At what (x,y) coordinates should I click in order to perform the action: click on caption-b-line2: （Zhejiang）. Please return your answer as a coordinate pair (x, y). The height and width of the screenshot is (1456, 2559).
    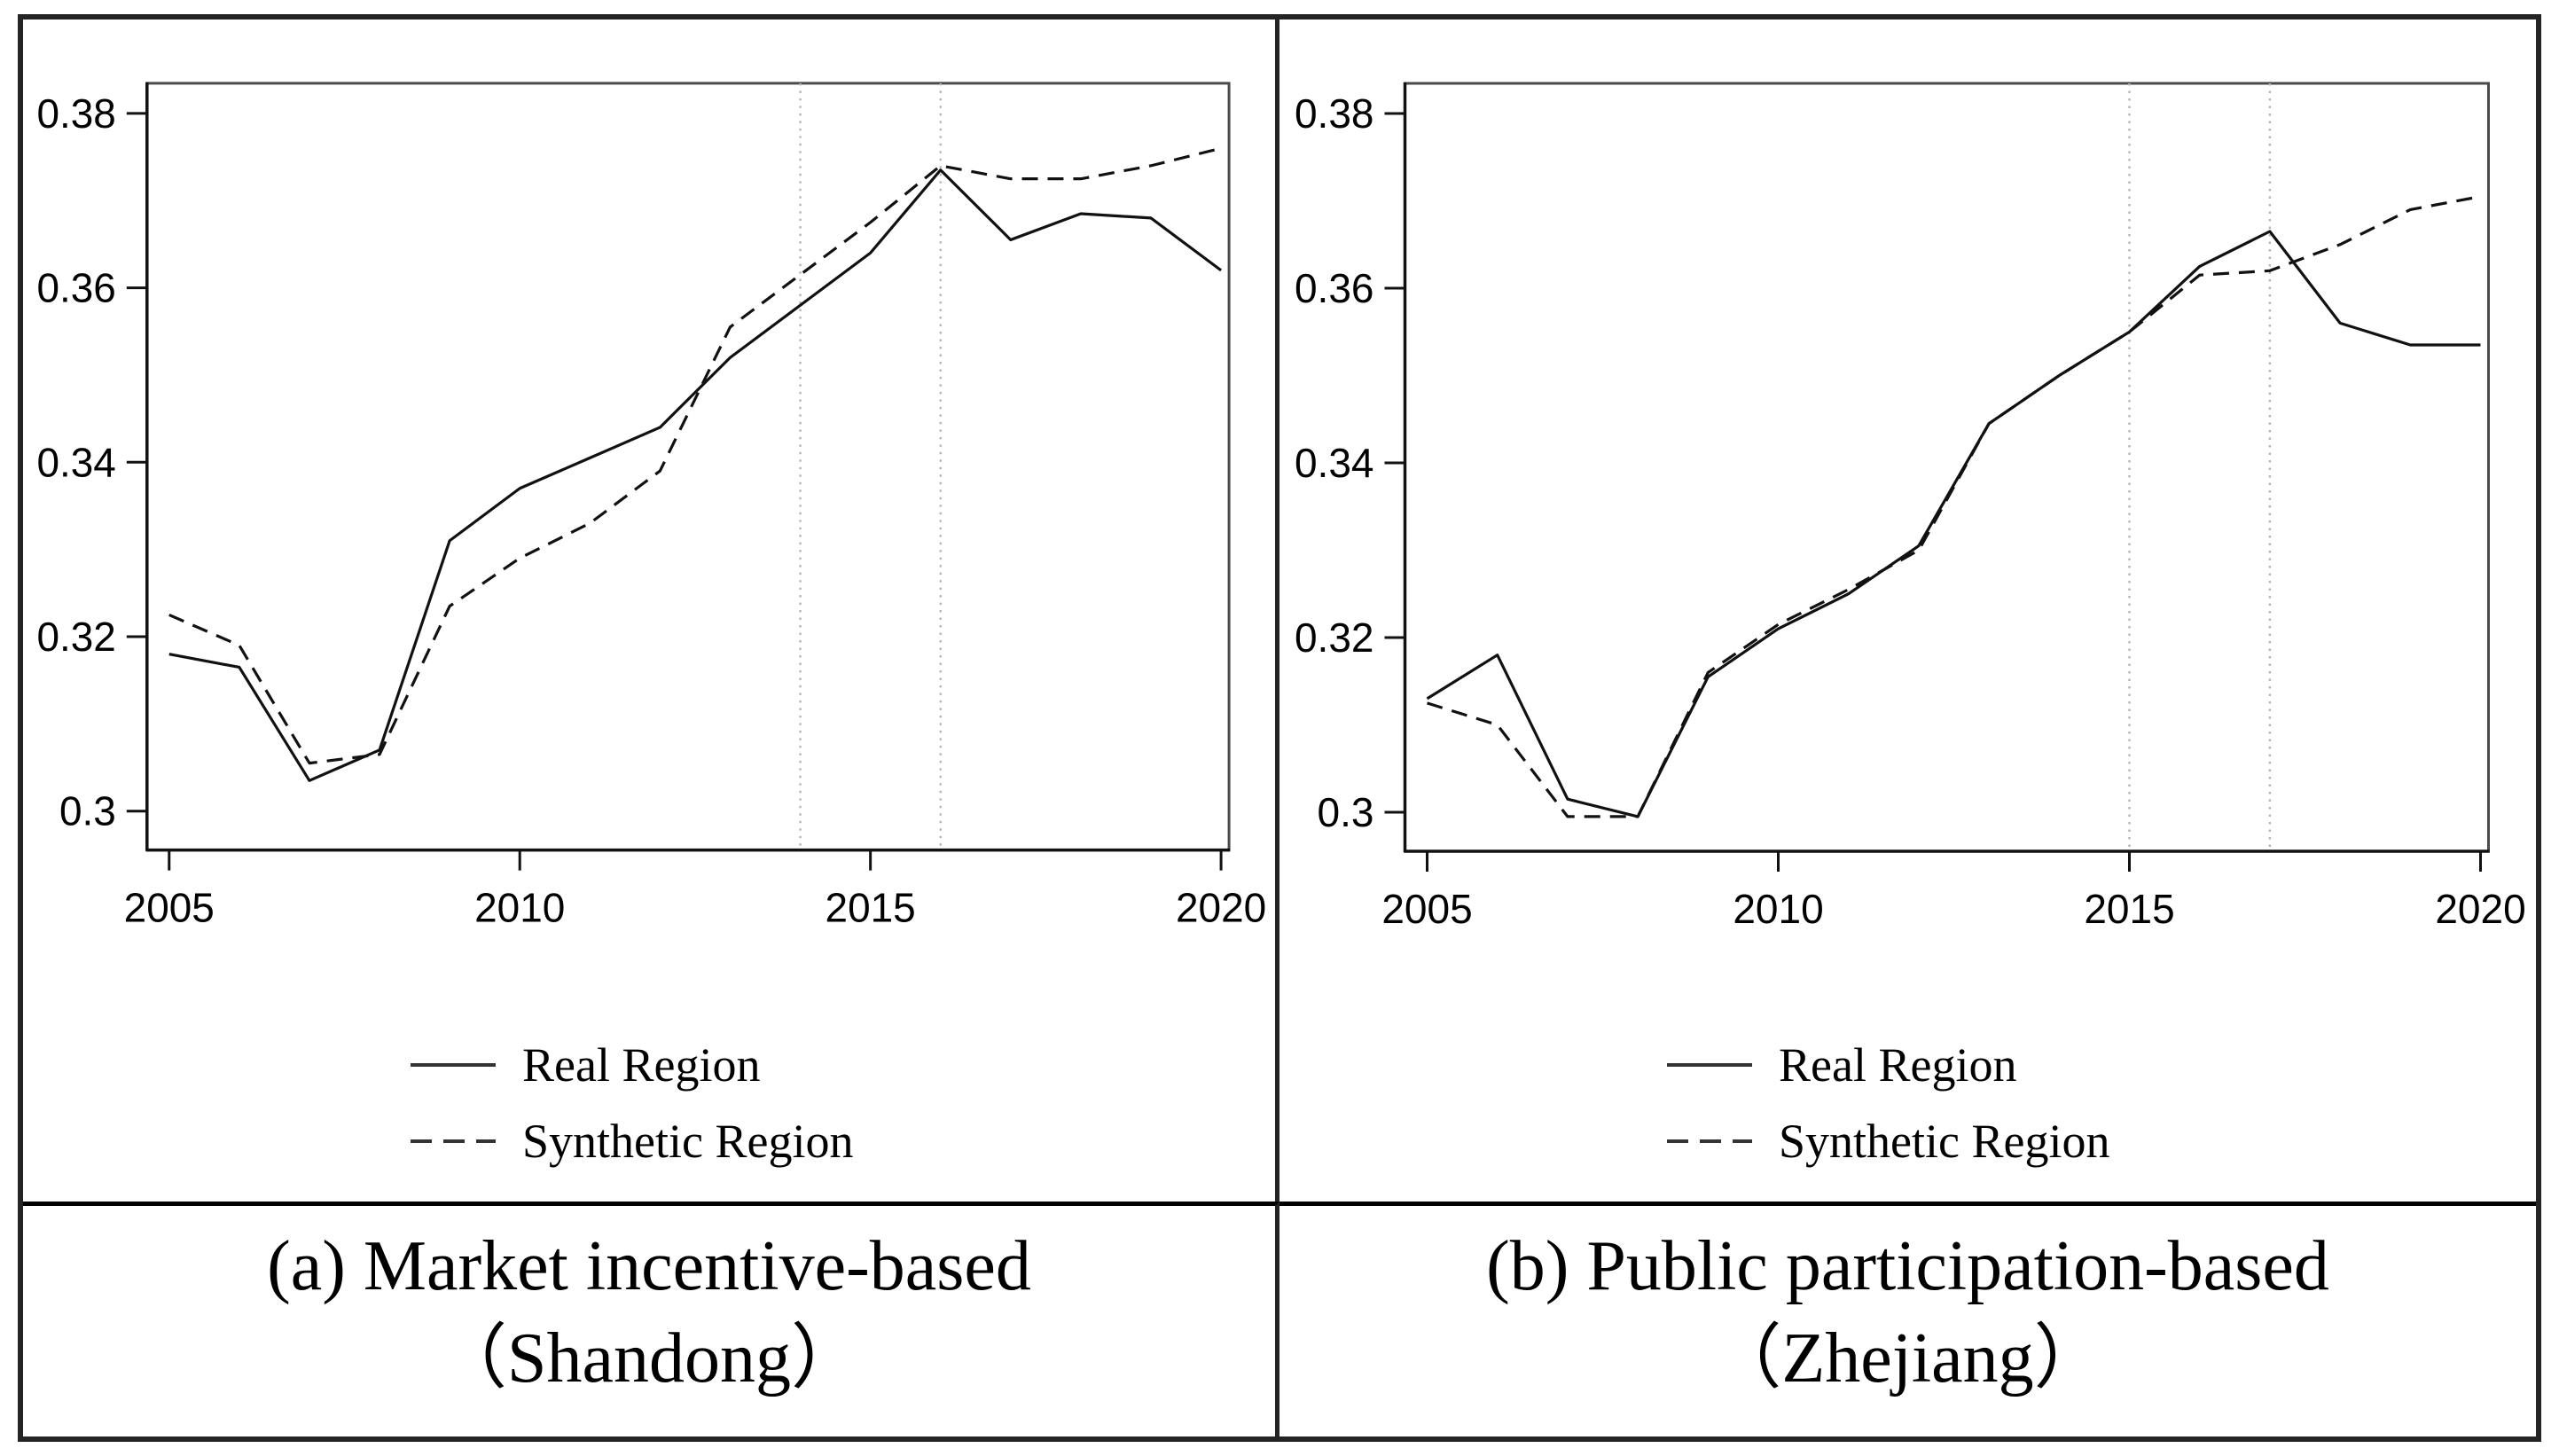
    Looking at the image, I should click on (1907, 1358).